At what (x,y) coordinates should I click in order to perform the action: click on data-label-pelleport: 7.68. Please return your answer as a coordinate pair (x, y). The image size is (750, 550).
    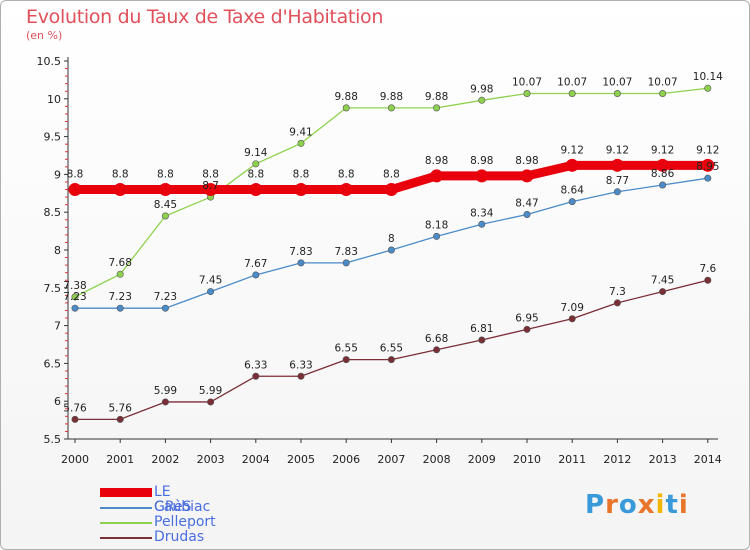
    Looking at the image, I should click on (120, 263).